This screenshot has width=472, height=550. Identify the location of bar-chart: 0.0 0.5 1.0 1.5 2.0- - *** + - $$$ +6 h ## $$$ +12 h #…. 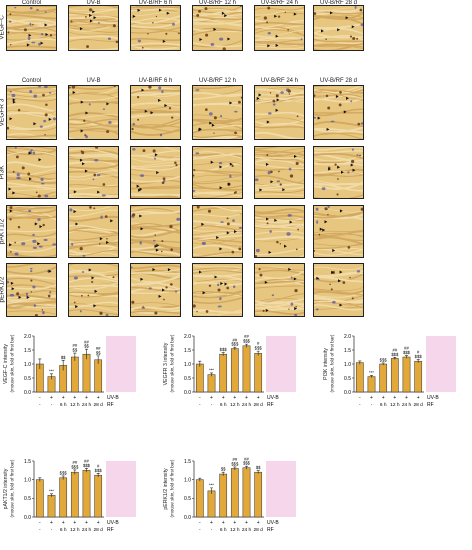
(389, 372).